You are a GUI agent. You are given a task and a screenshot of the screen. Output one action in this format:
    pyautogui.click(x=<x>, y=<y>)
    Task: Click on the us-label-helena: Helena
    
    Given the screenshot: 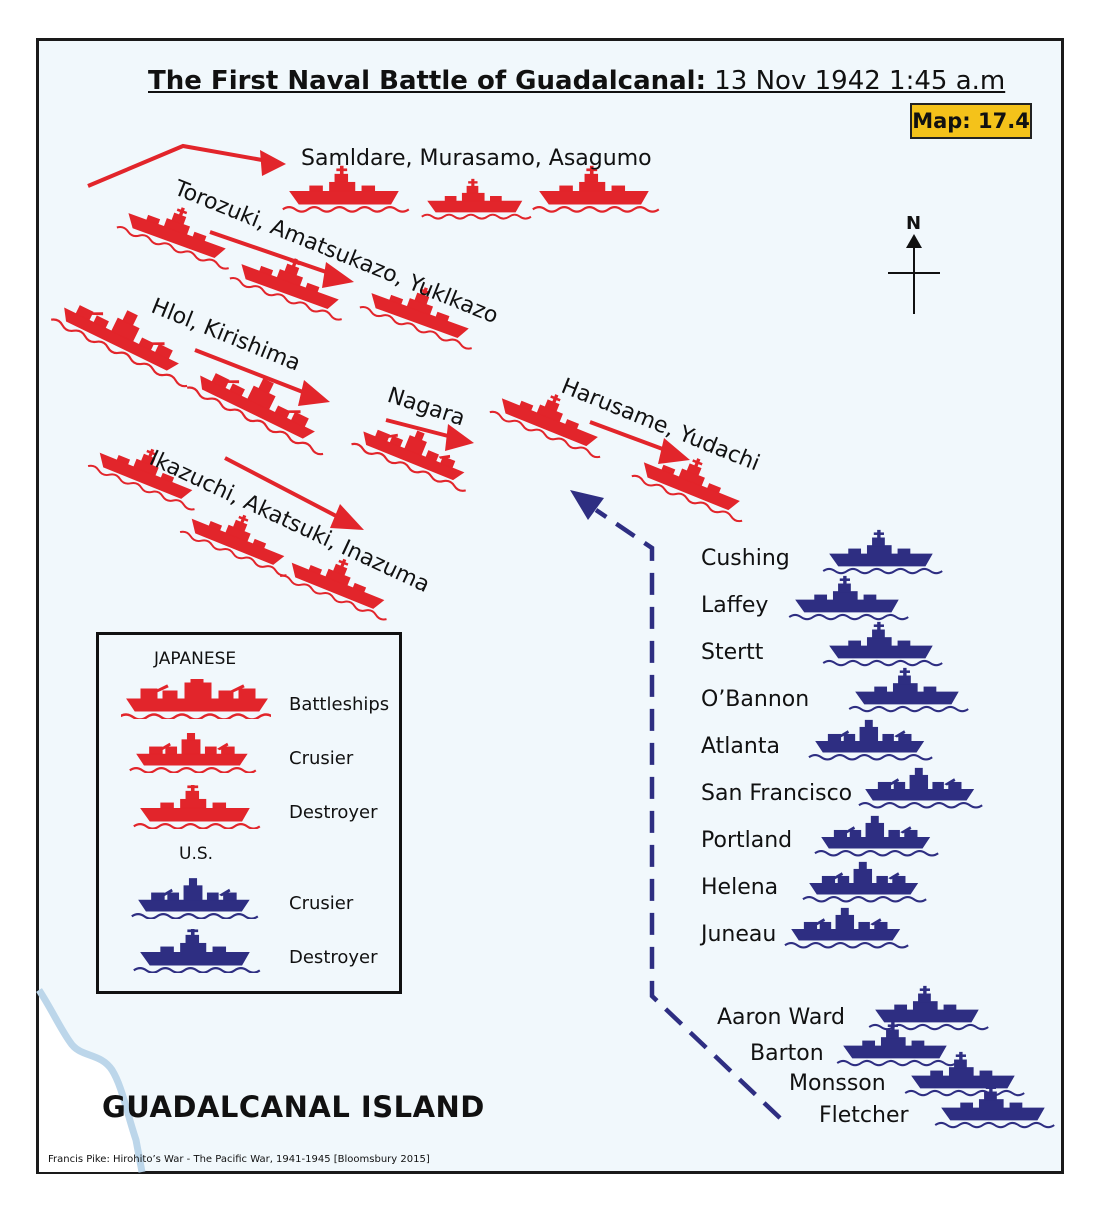 What is the action you would take?
    pyautogui.click(x=740, y=887)
    